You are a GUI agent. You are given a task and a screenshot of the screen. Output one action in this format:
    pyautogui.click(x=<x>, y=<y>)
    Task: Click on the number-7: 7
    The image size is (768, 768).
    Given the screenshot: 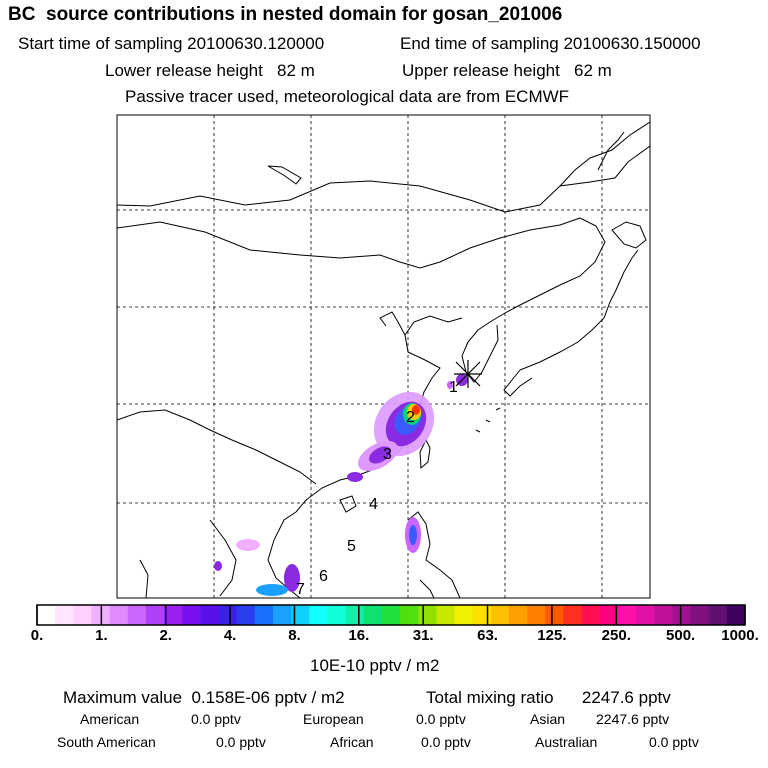 What is the action you would take?
    pyautogui.click(x=300, y=589)
    